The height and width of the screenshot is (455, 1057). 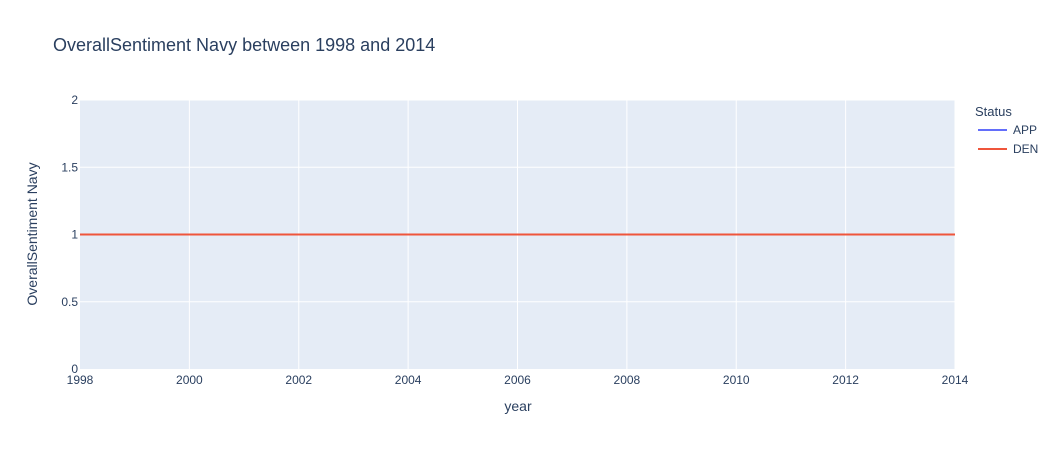 What do you see at coordinates (74, 369) in the screenshot?
I see `y-tick-label: 0` at bounding box center [74, 369].